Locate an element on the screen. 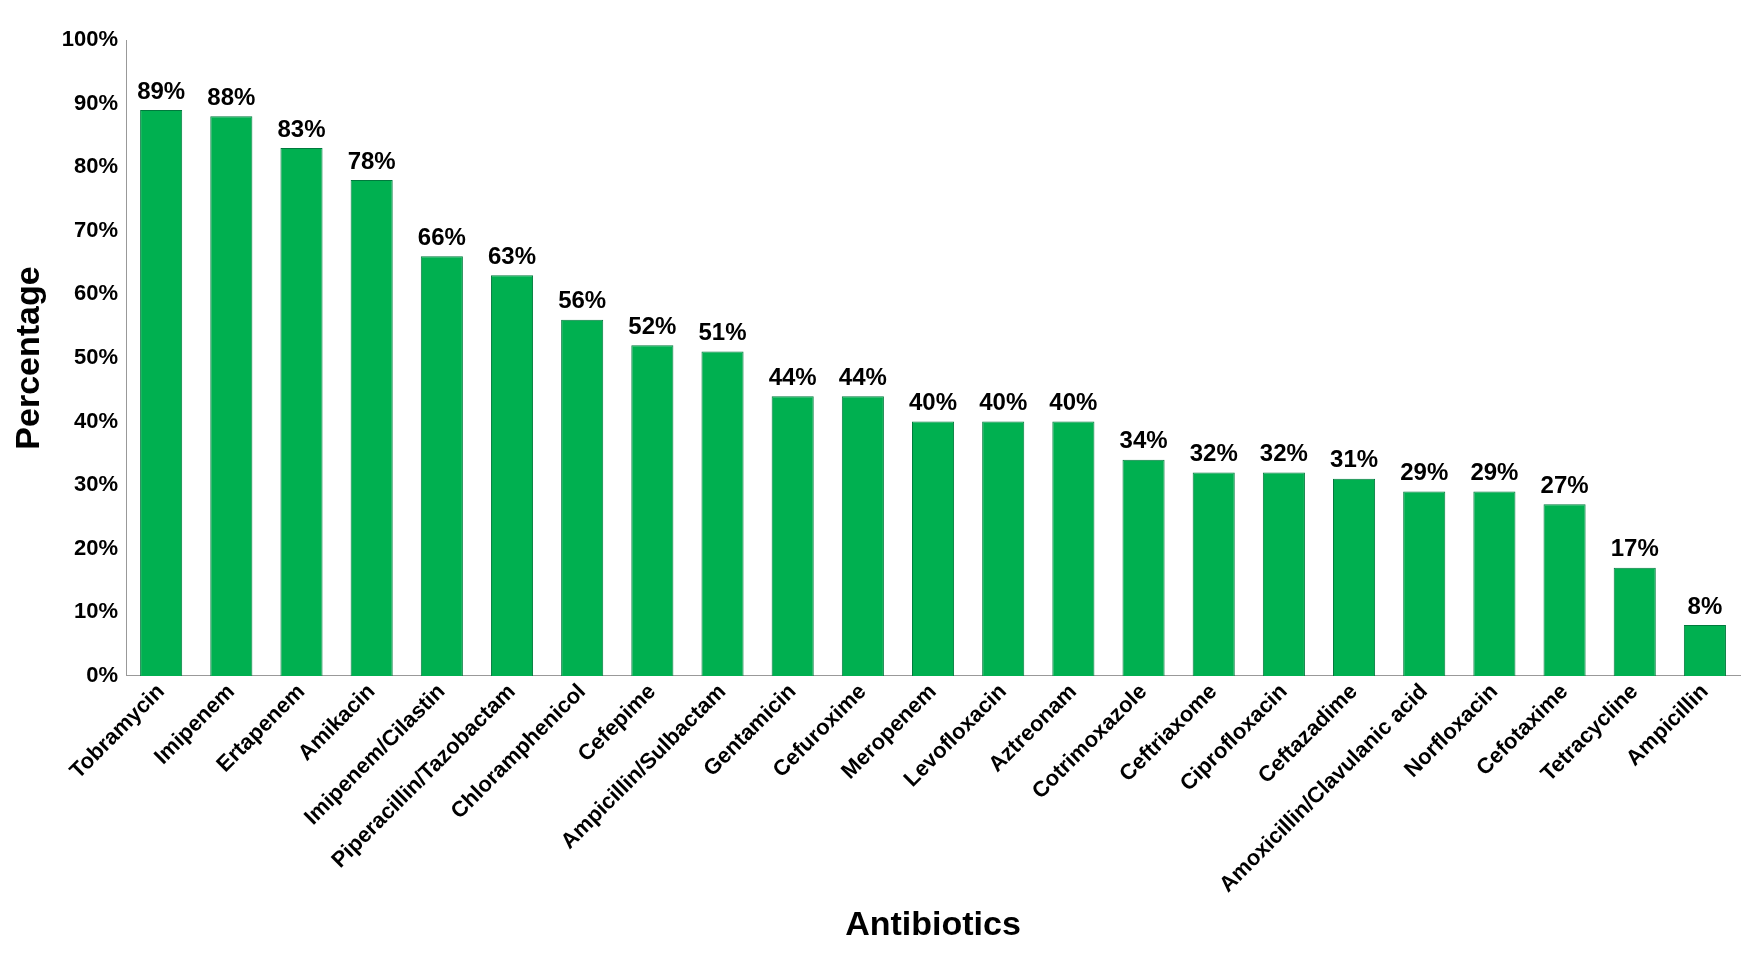 This screenshot has height=955, width=1760. data-label: 89% is located at coordinates (161, 90).